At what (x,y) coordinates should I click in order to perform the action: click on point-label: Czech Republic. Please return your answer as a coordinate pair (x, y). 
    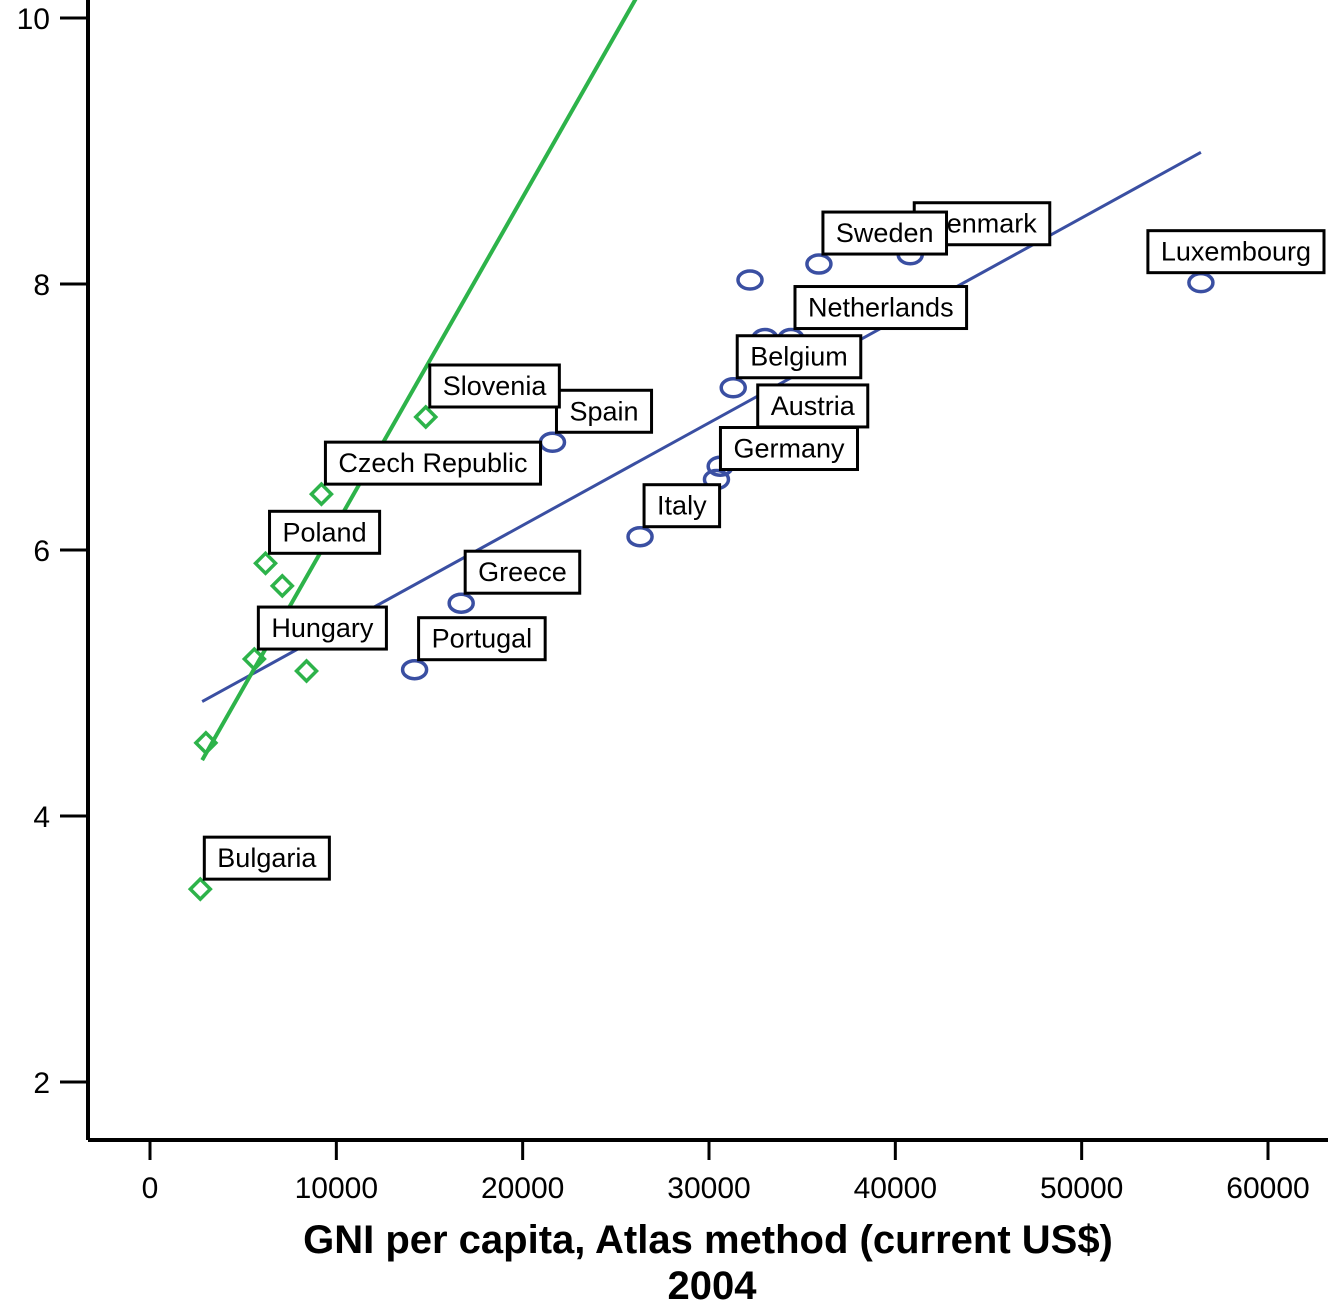
    Looking at the image, I should click on (433, 463).